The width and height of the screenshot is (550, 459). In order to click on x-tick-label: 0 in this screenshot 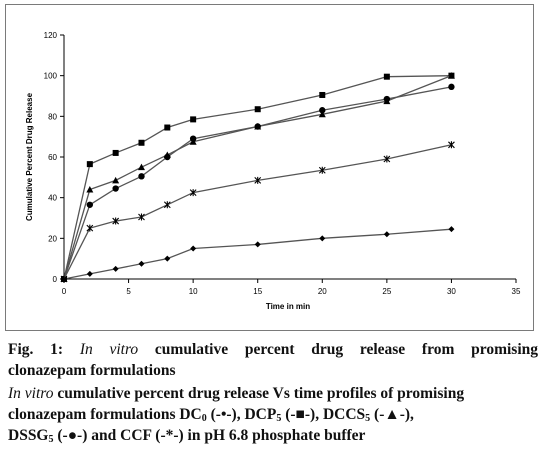, I will do `click(64, 291)`.